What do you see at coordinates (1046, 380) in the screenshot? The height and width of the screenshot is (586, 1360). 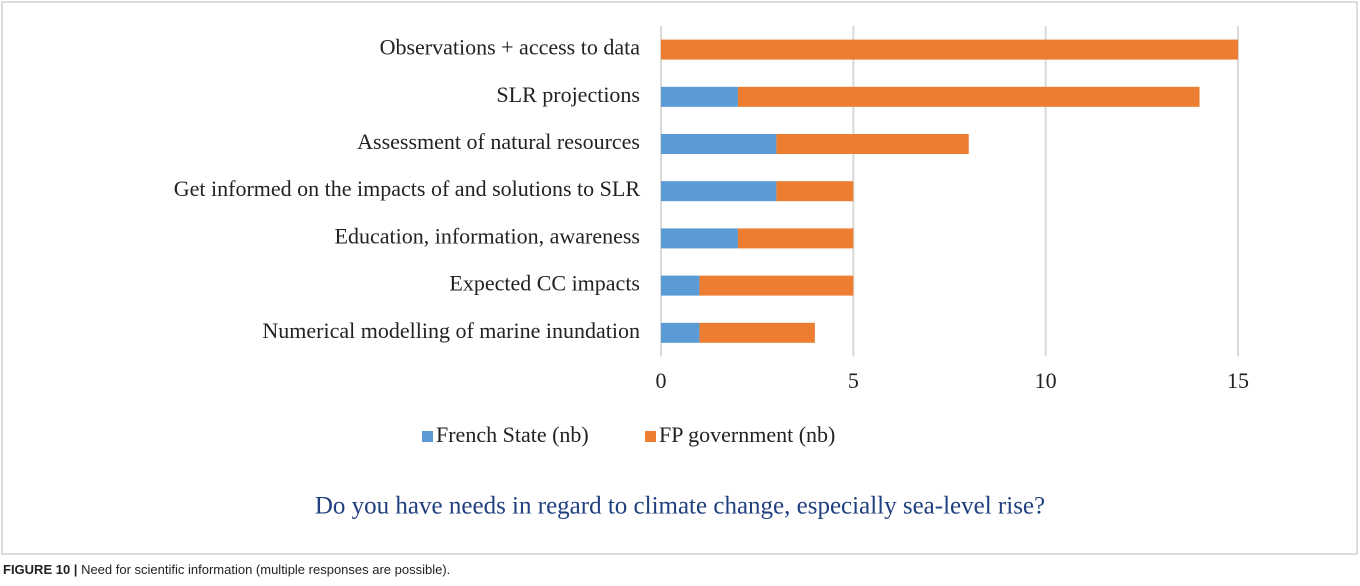 I see `x-tick-label: 10` at bounding box center [1046, 380].